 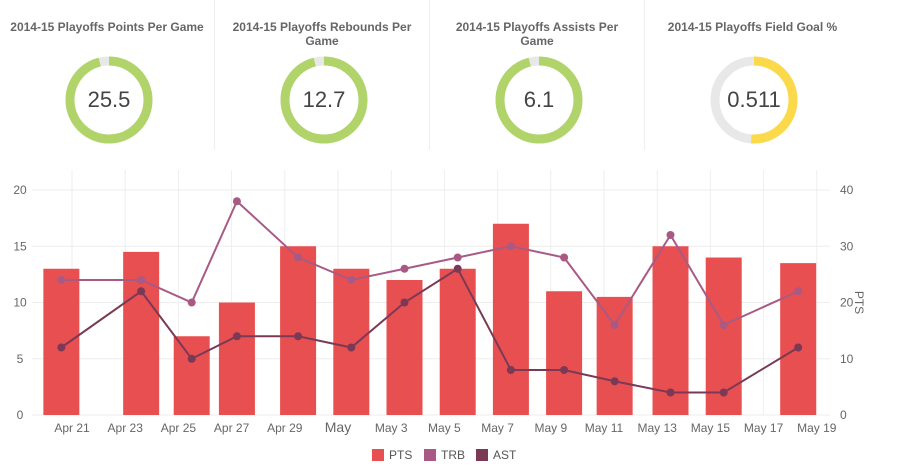 What do you see at coordinates (338, 427) in the screenshot?
I see `x-tick-label: May` at bounding box center [338, 427].